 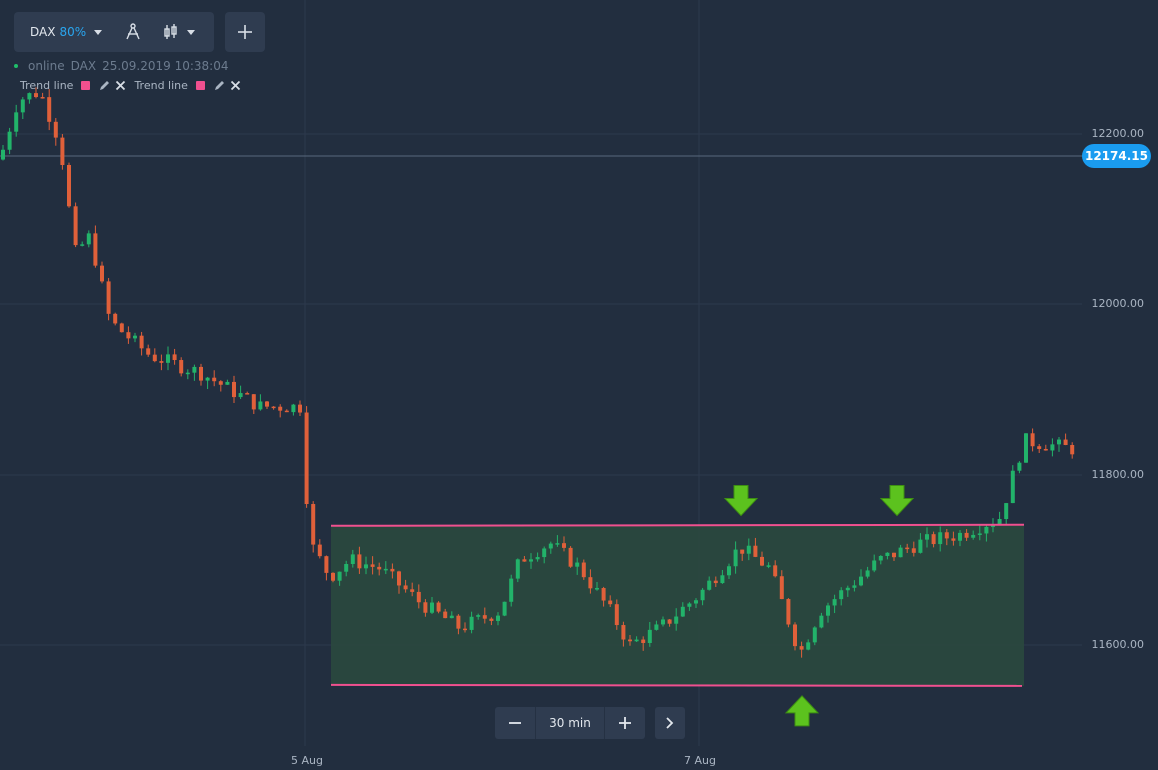 What do you see at coordinates (179, 32) in the screenshot?
I see `chart-type-button` at bounding box center [179, 32].